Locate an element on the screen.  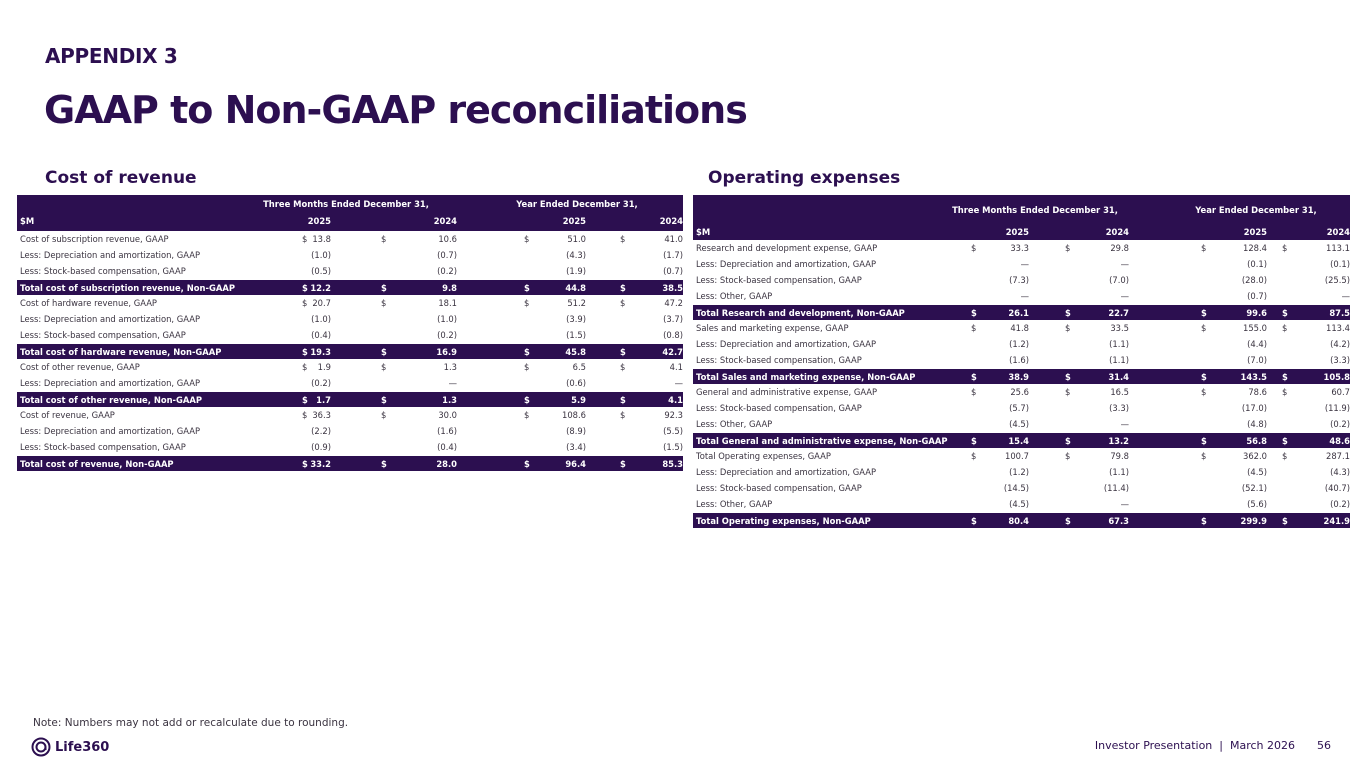
cell-value: 29.8 is located at coordinates (1119, 248).